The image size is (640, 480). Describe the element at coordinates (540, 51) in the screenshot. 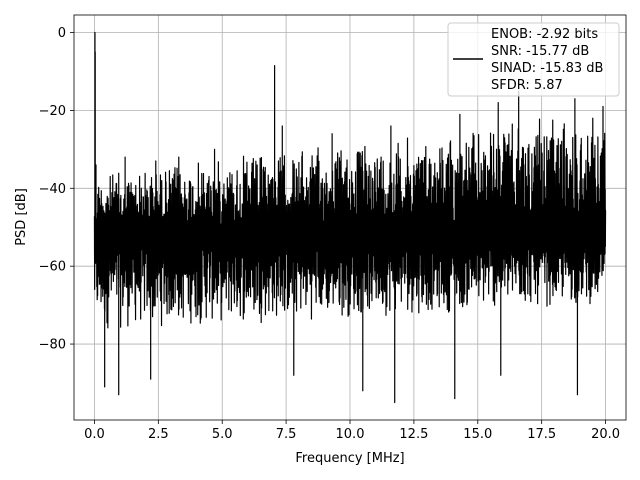

I see `legend-snr: SNR: -15.77 dB` at that location.